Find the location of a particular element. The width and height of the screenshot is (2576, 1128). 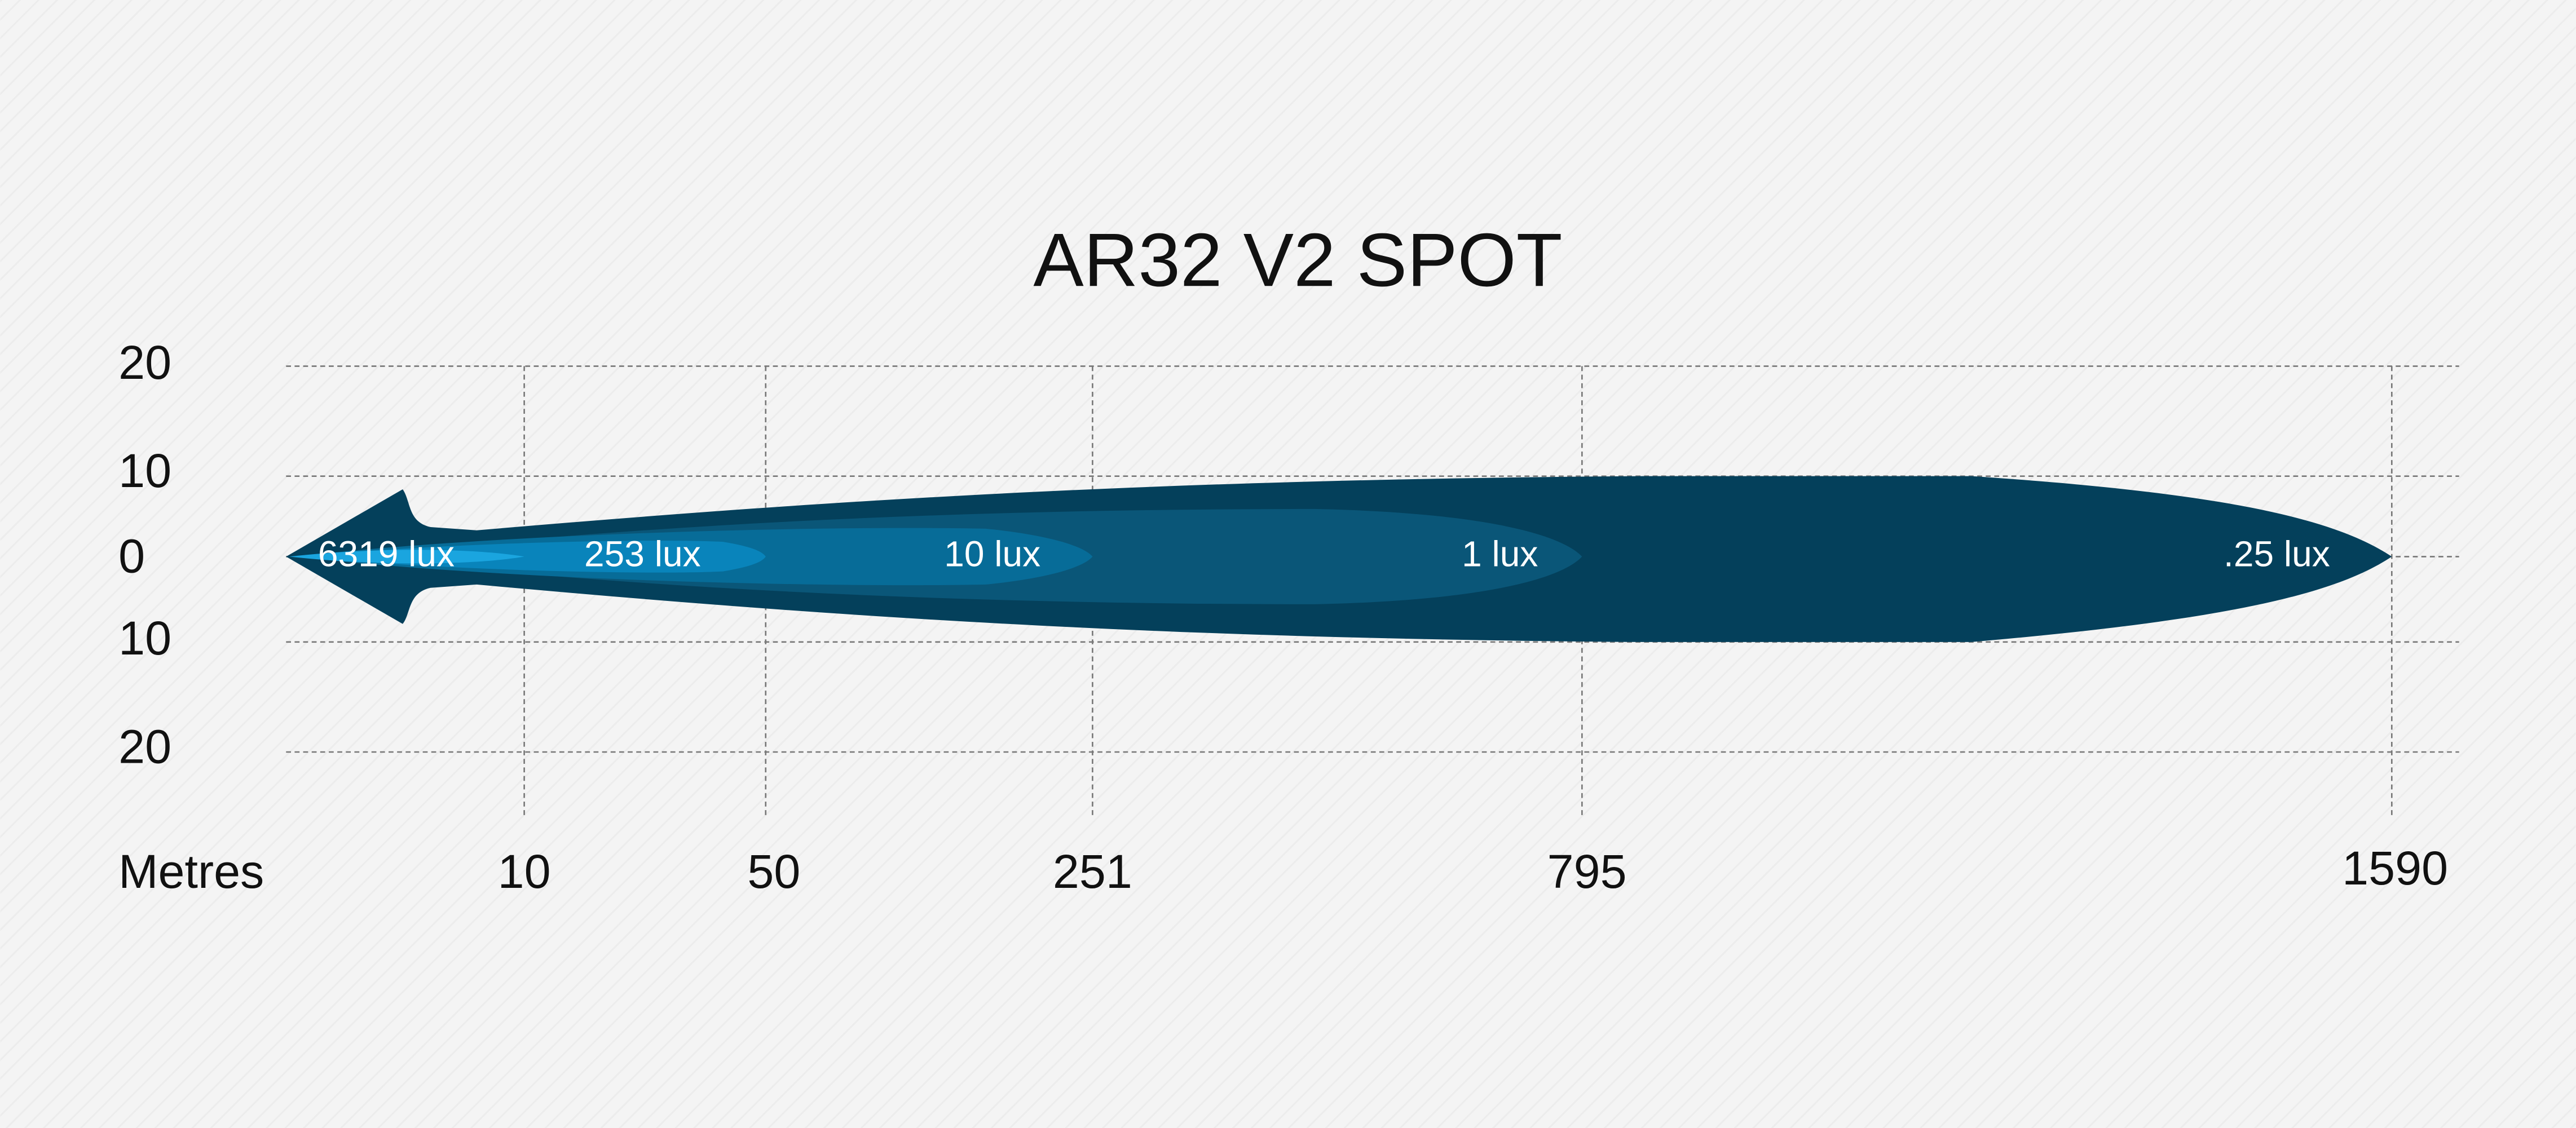

beam is located at coordinates (1339, 559).